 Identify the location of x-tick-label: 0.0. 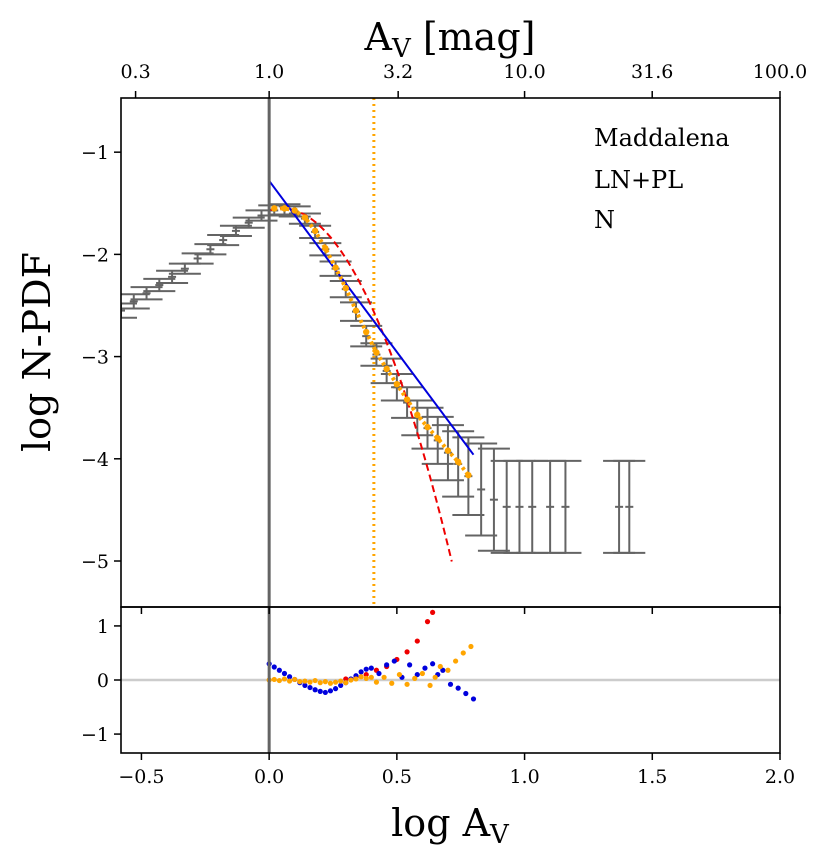
(269, 777).